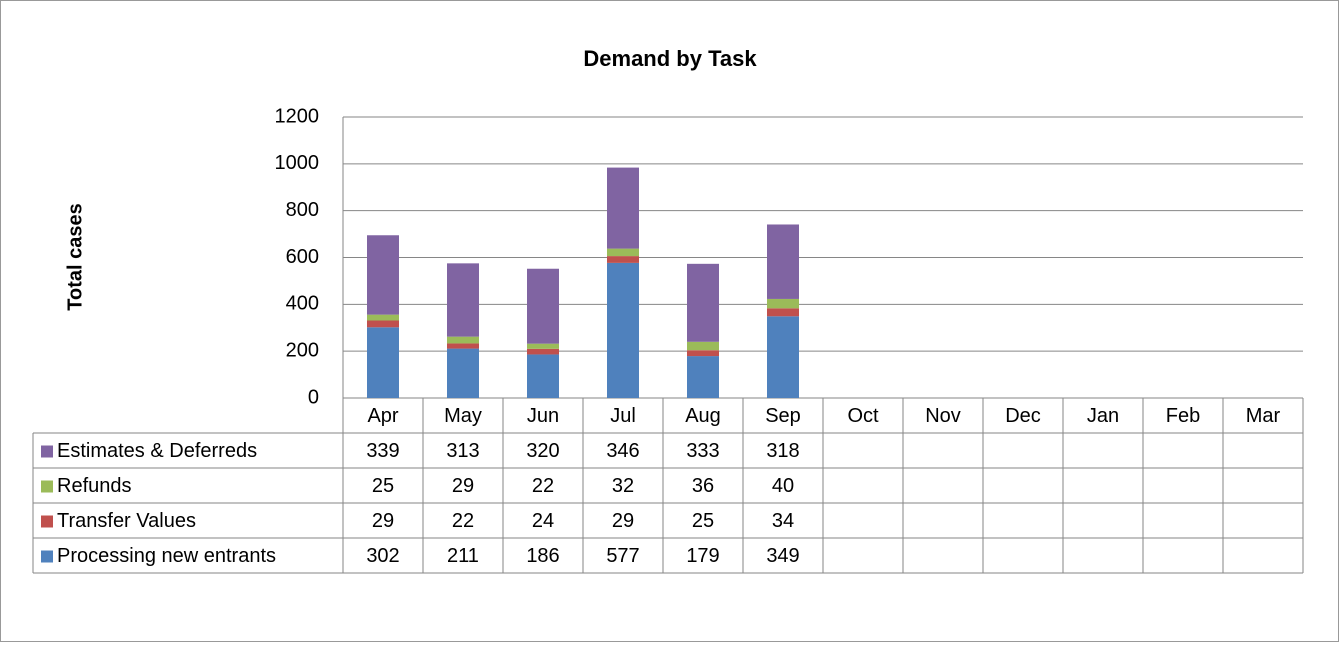 This screenshot has width=1339, height=647. I want to click on table-value: 333, so click(702, 451).